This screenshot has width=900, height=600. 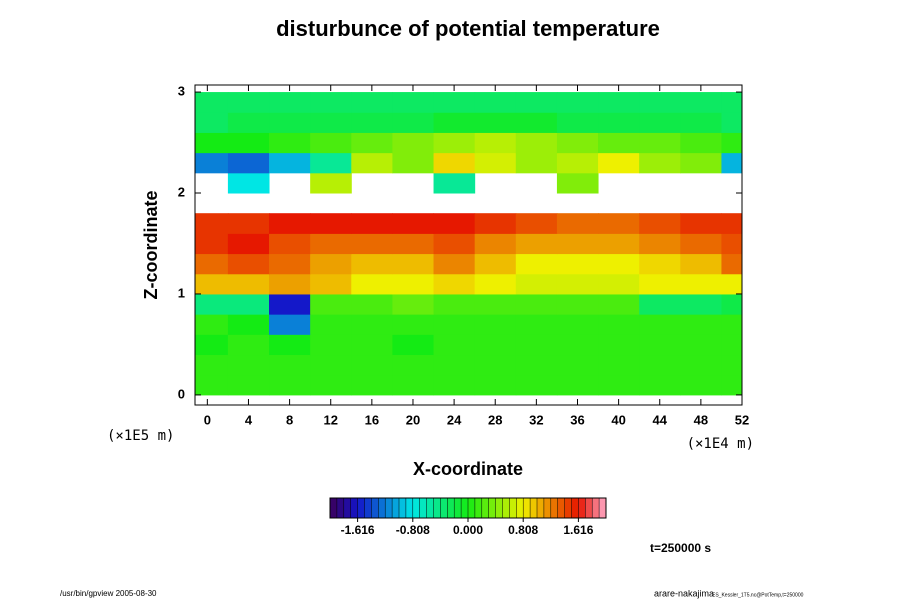 What do you see at coordinates (413, 530) in the screenshot?
I see `colorbar-tick-label: -0.808` at bounding box center [413, 530].